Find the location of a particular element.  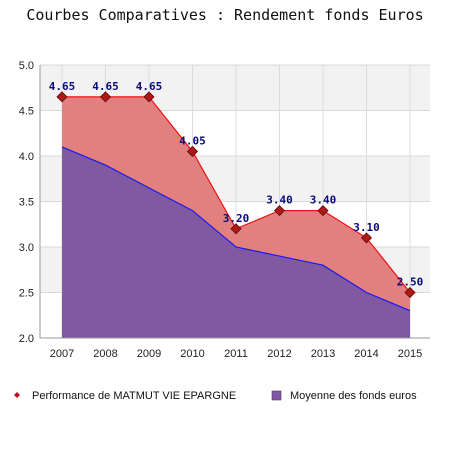

x-tick-label: 2009 is located at coordinates (149, 354).